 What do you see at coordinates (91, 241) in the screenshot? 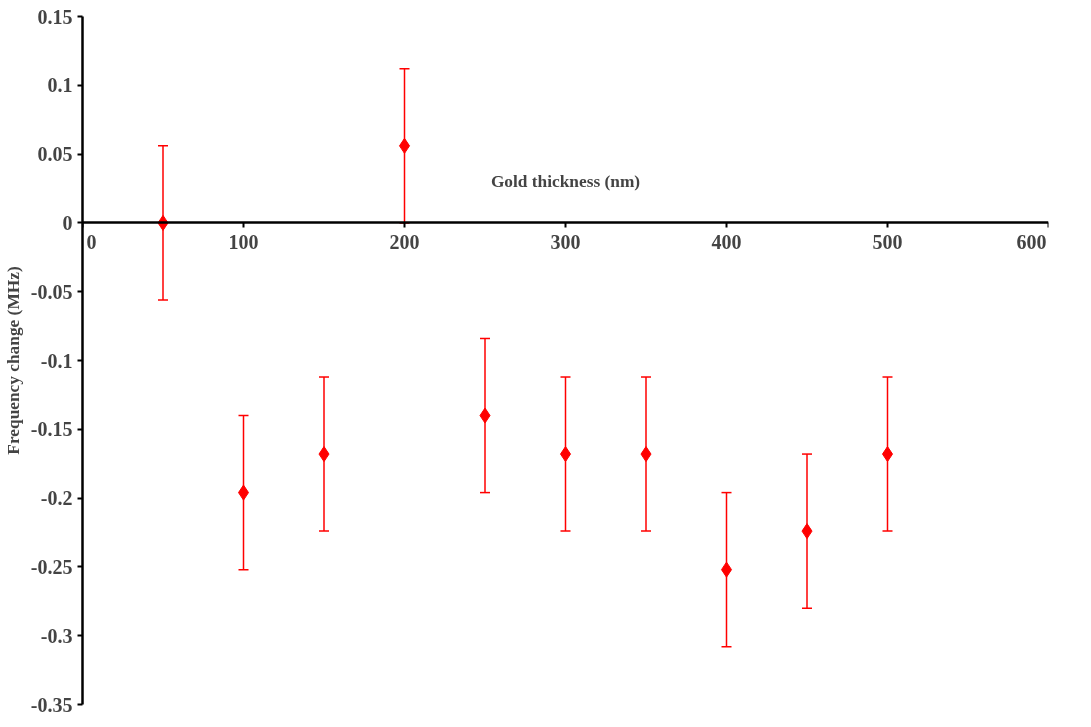
I see `x-tick-label: 0` at bounding box center [91, 241].